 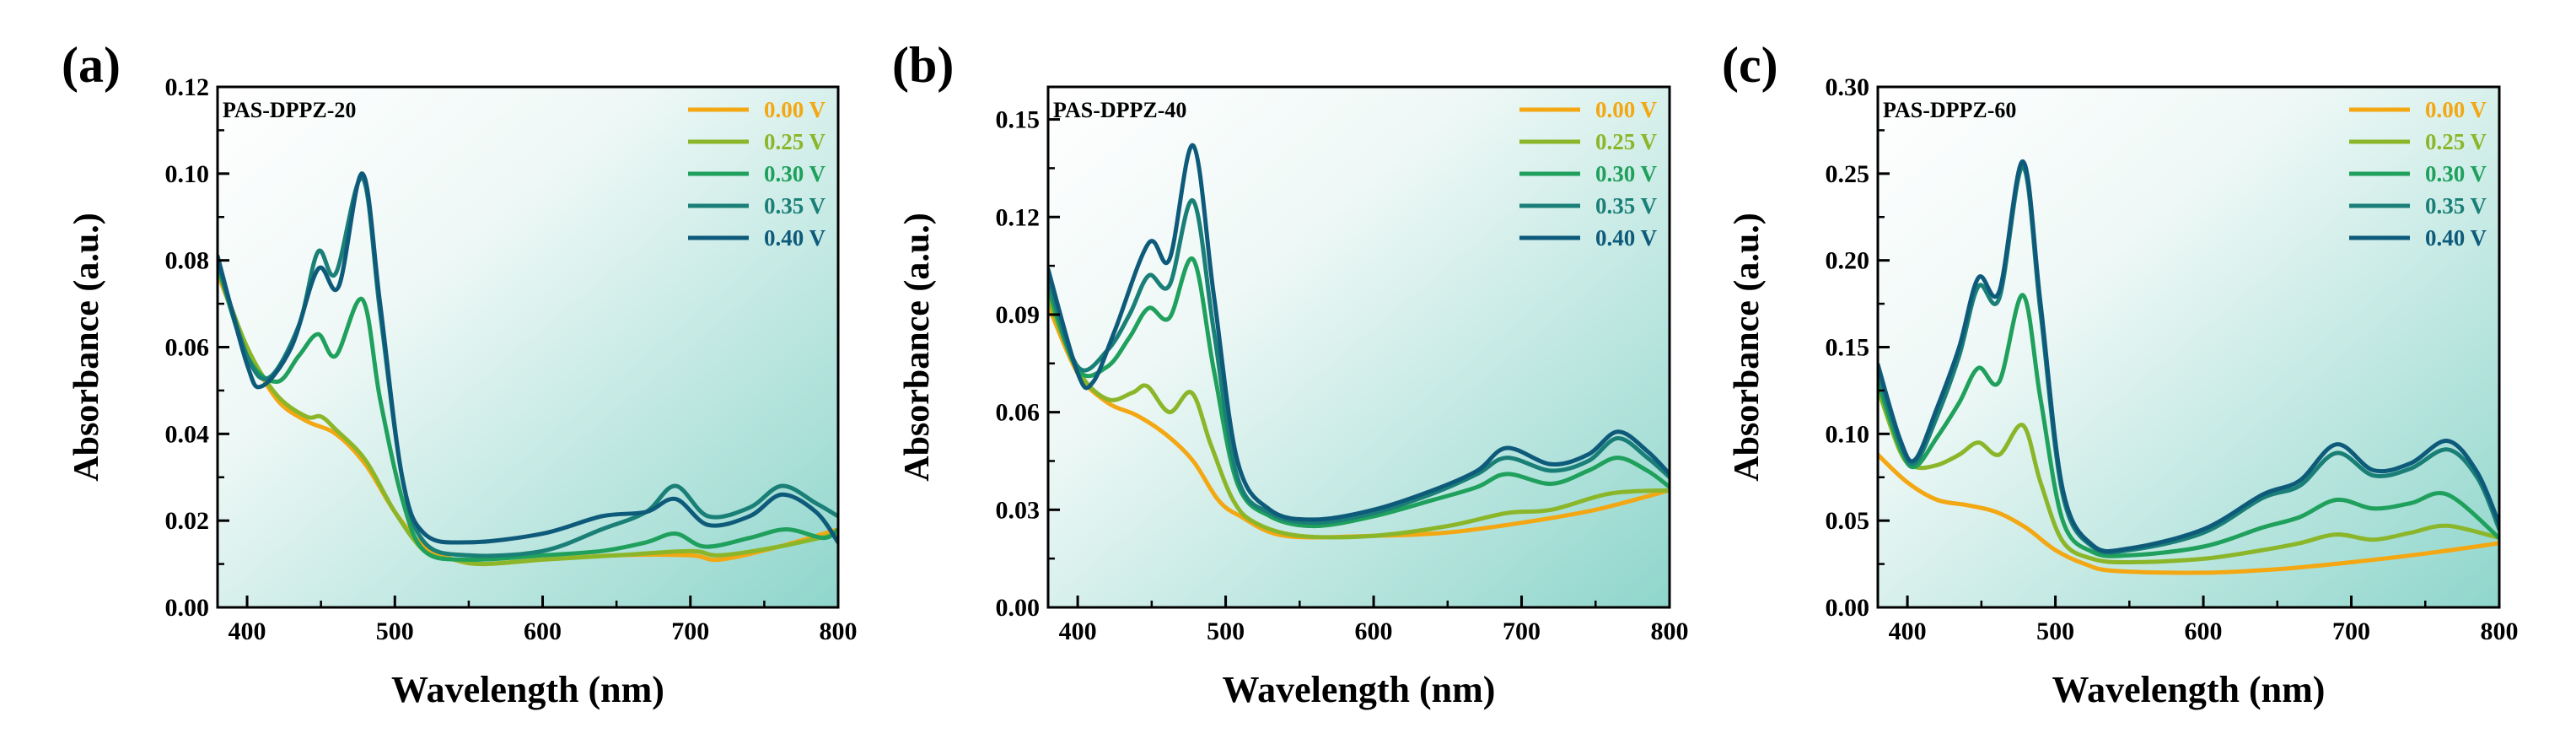 I want to click on y-tick-label: 0.04, so click(x=187, y=434).